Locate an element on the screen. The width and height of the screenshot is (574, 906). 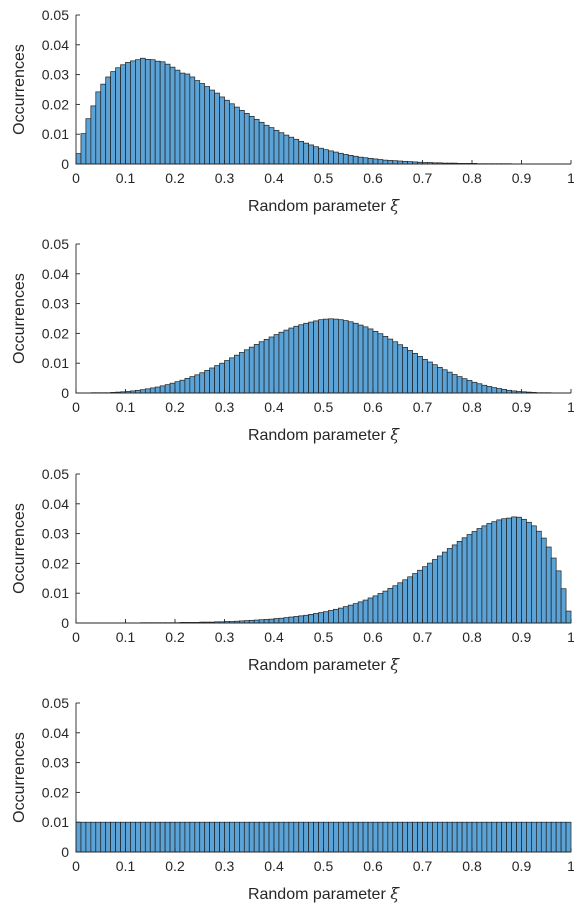
y-axis-label: Occurrences is located at coordinates (19, 89).